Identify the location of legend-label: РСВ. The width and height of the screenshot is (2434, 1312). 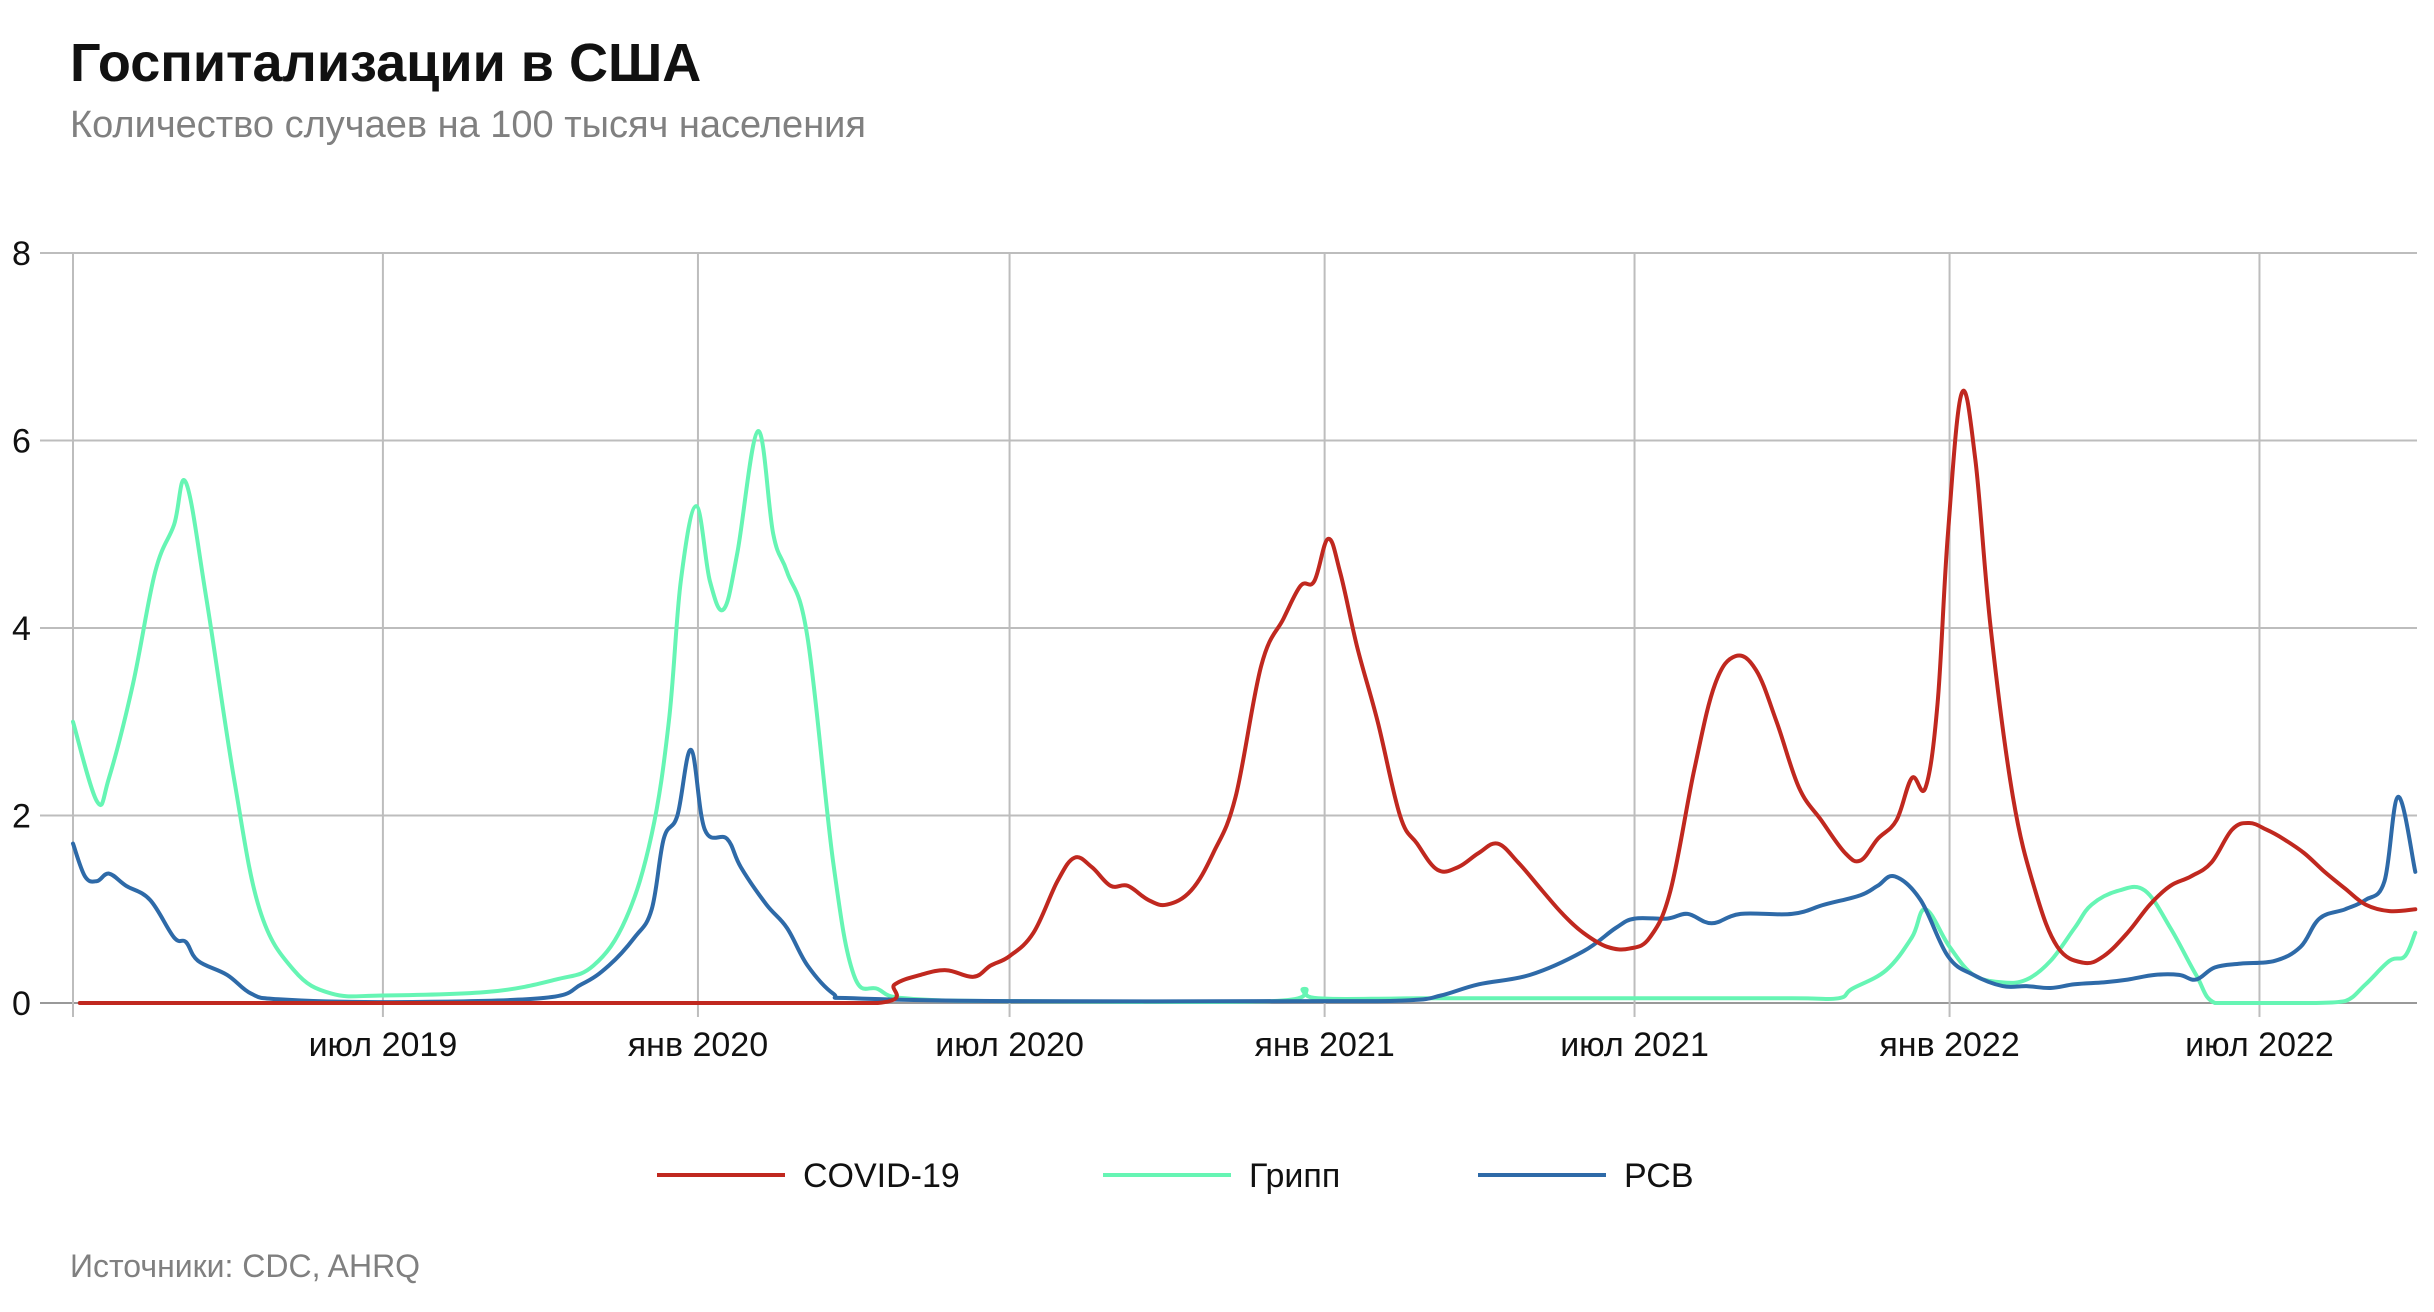
(1659, 1176).